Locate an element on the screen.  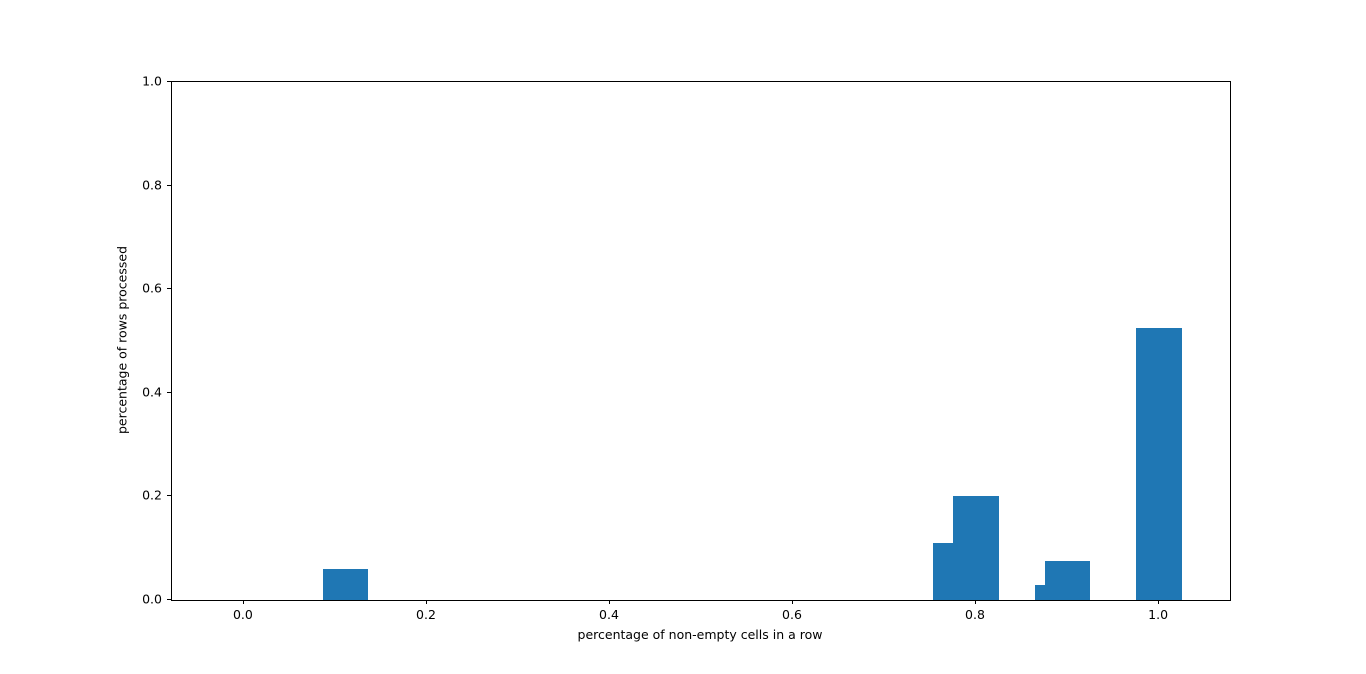
y-tick-label: 0.0 is located at coordinates (152, 599).